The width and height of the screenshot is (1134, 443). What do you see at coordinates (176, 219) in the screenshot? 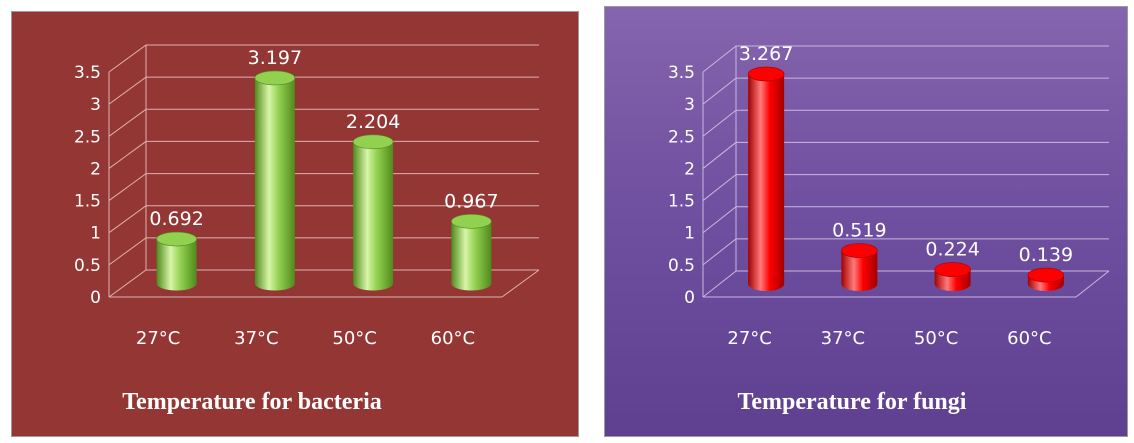
I see `data-label: 0.692` at bounding box center [176, 219].